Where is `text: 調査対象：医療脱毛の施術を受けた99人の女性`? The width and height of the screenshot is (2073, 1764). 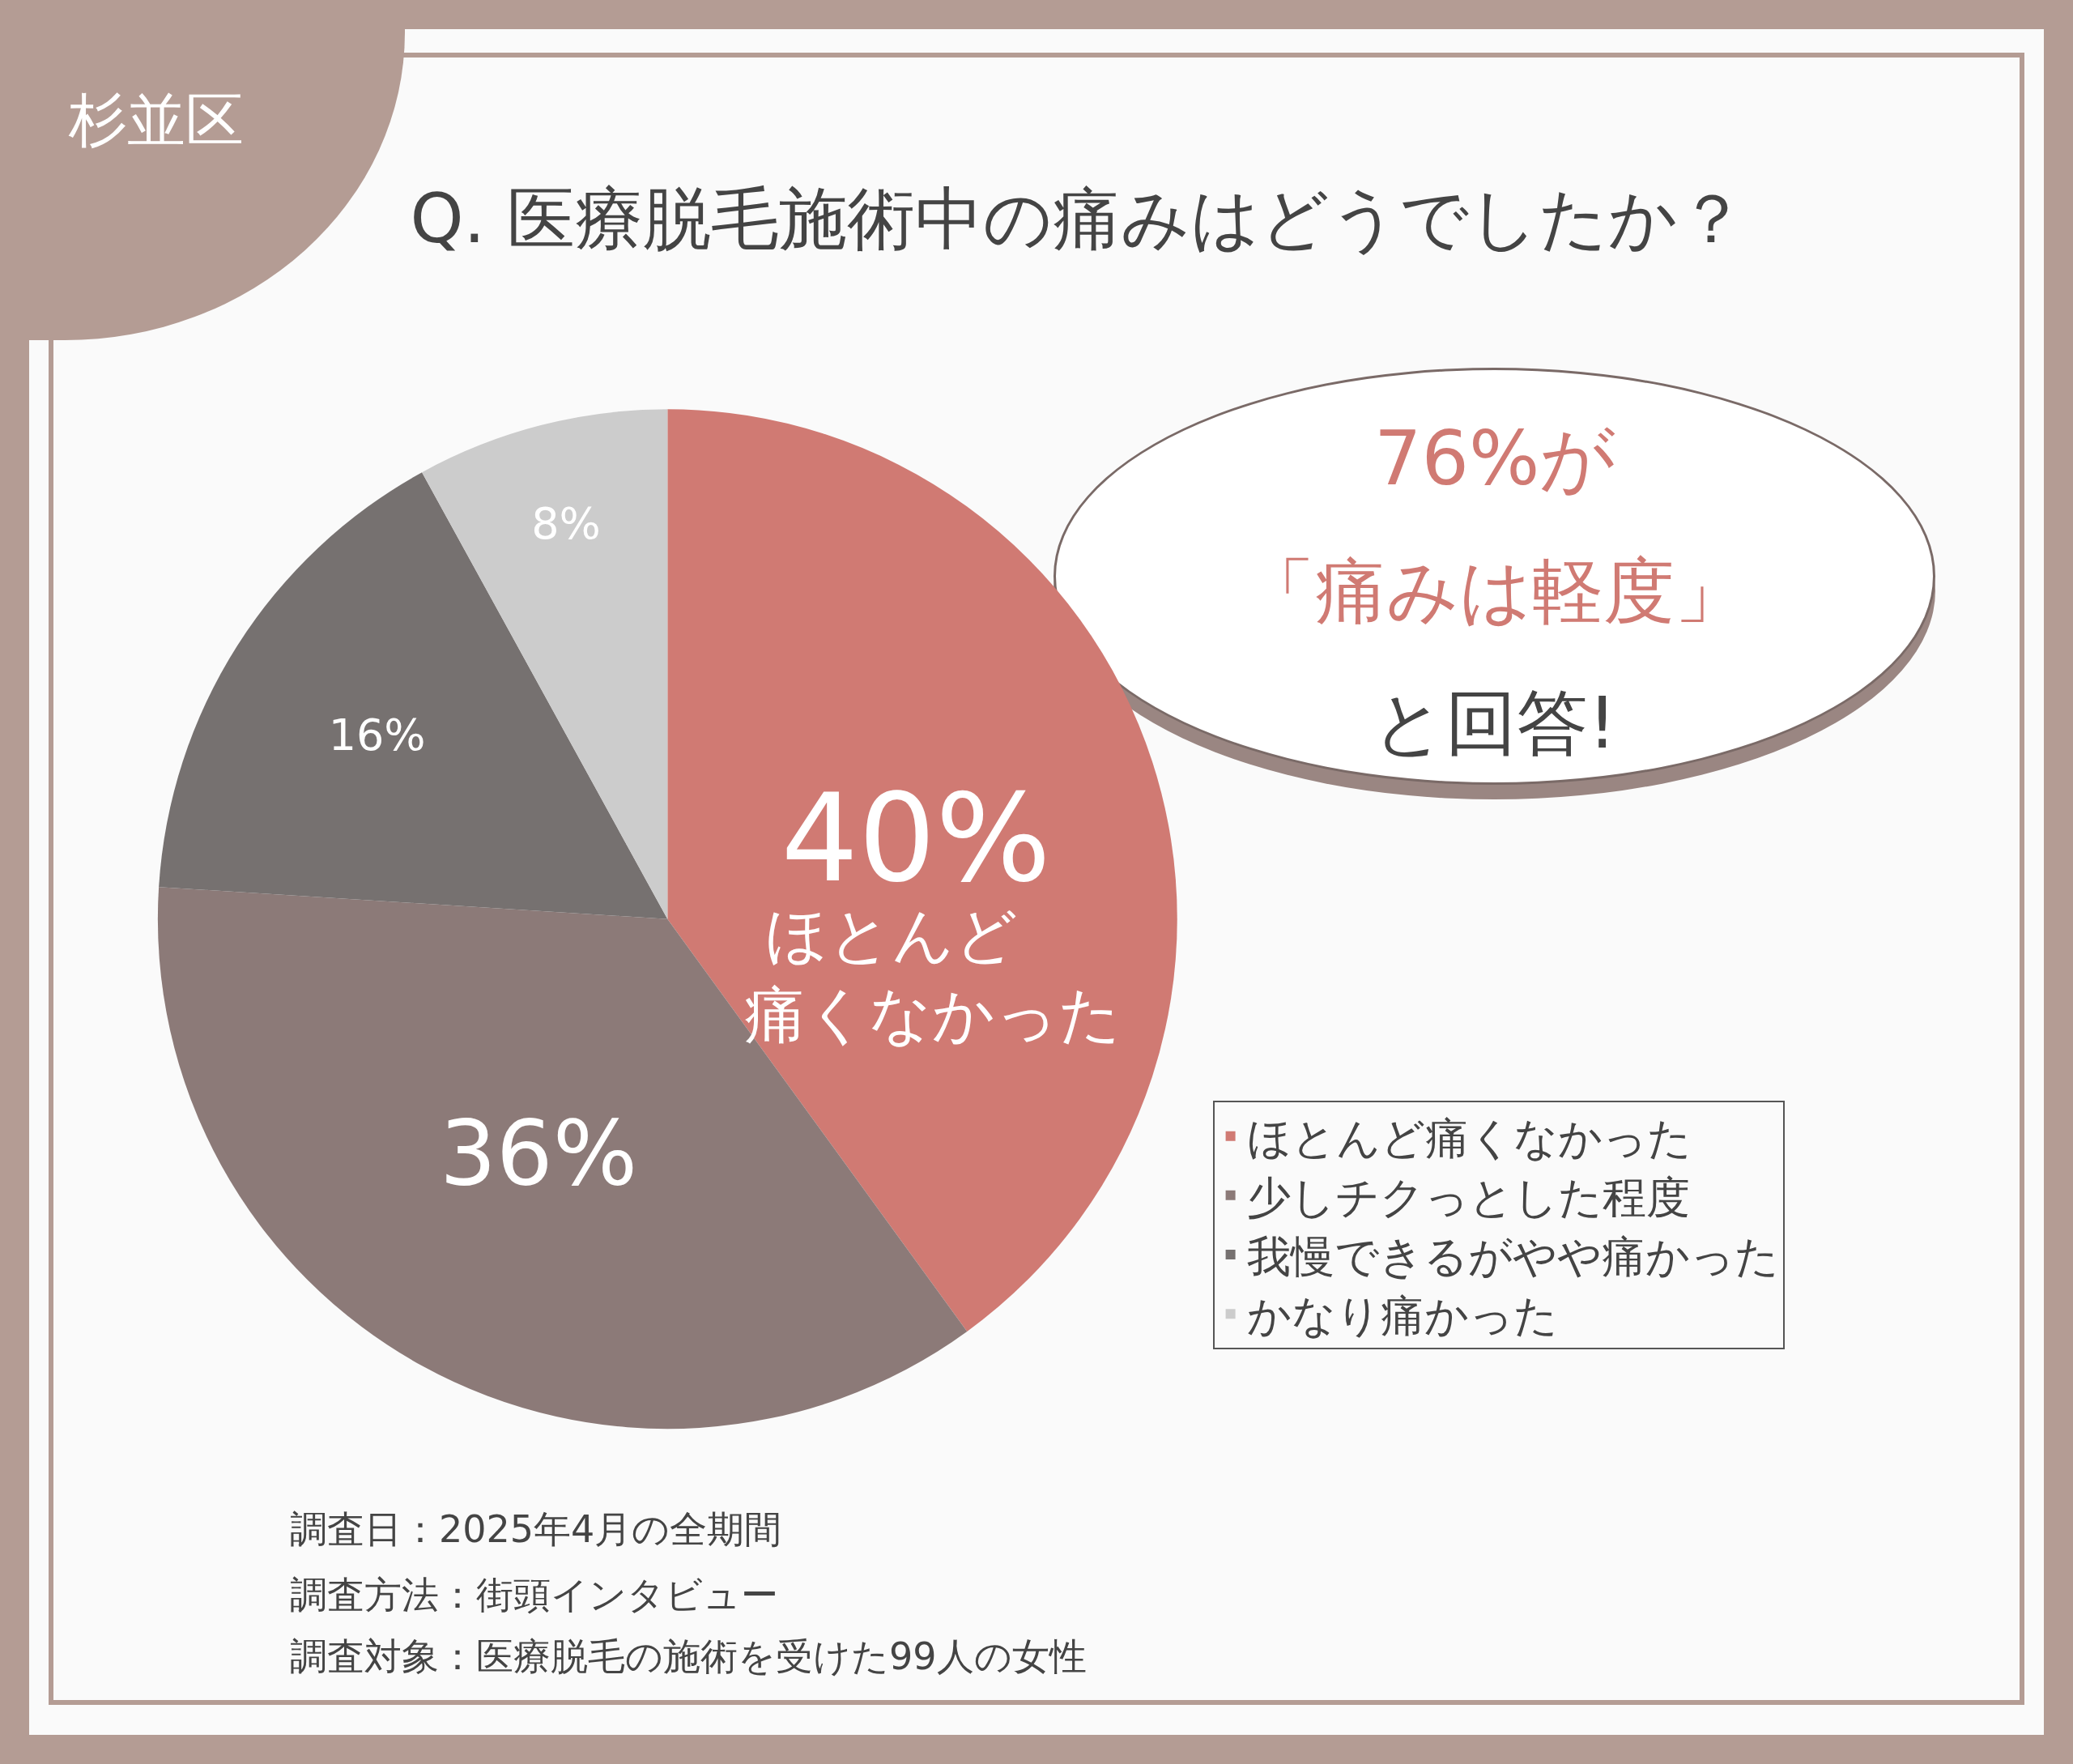 text: 調査対象：医療脱毛の施術を受けた99人の女性 is located at coordinates (688, 1656).